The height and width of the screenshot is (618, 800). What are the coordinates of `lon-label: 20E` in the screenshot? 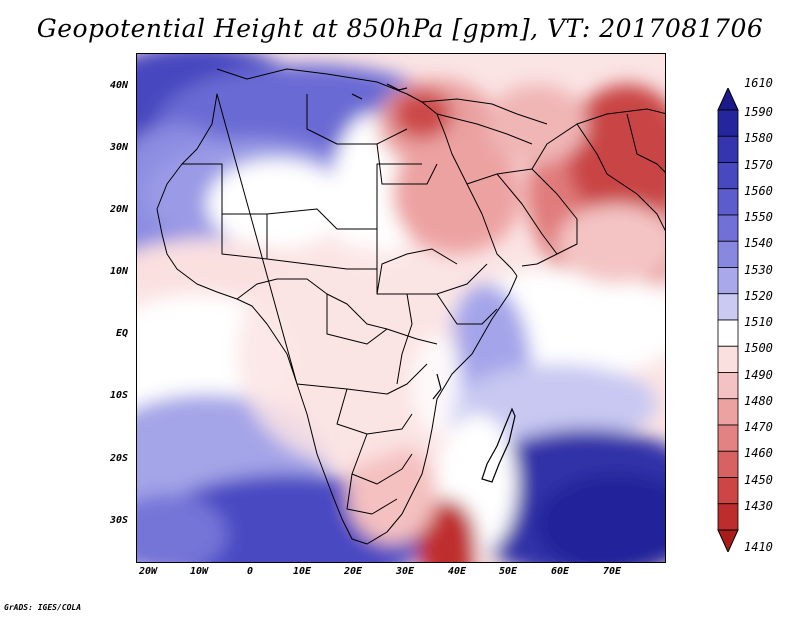 It's located at (353, 571).